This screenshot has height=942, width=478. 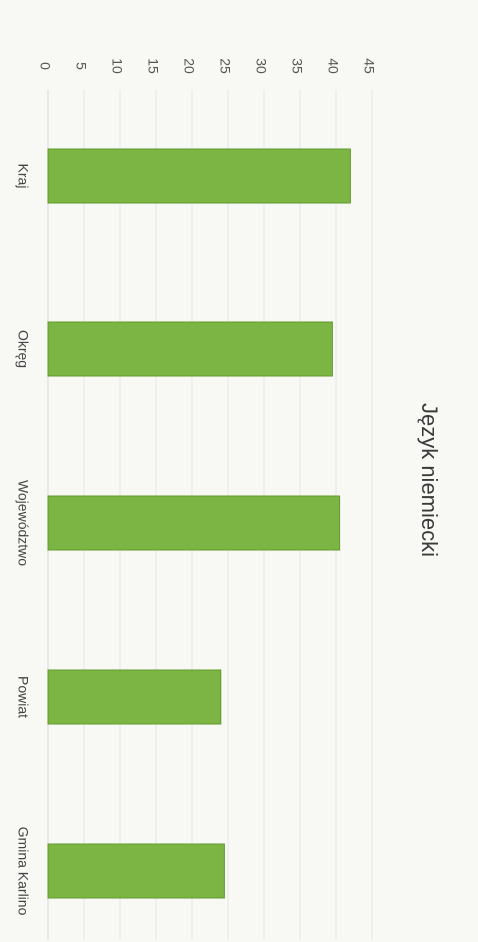 What do you see at coordinates (190, 349) in the screenshot?
I see `bar-okręg` at bounding box center [190, 349].